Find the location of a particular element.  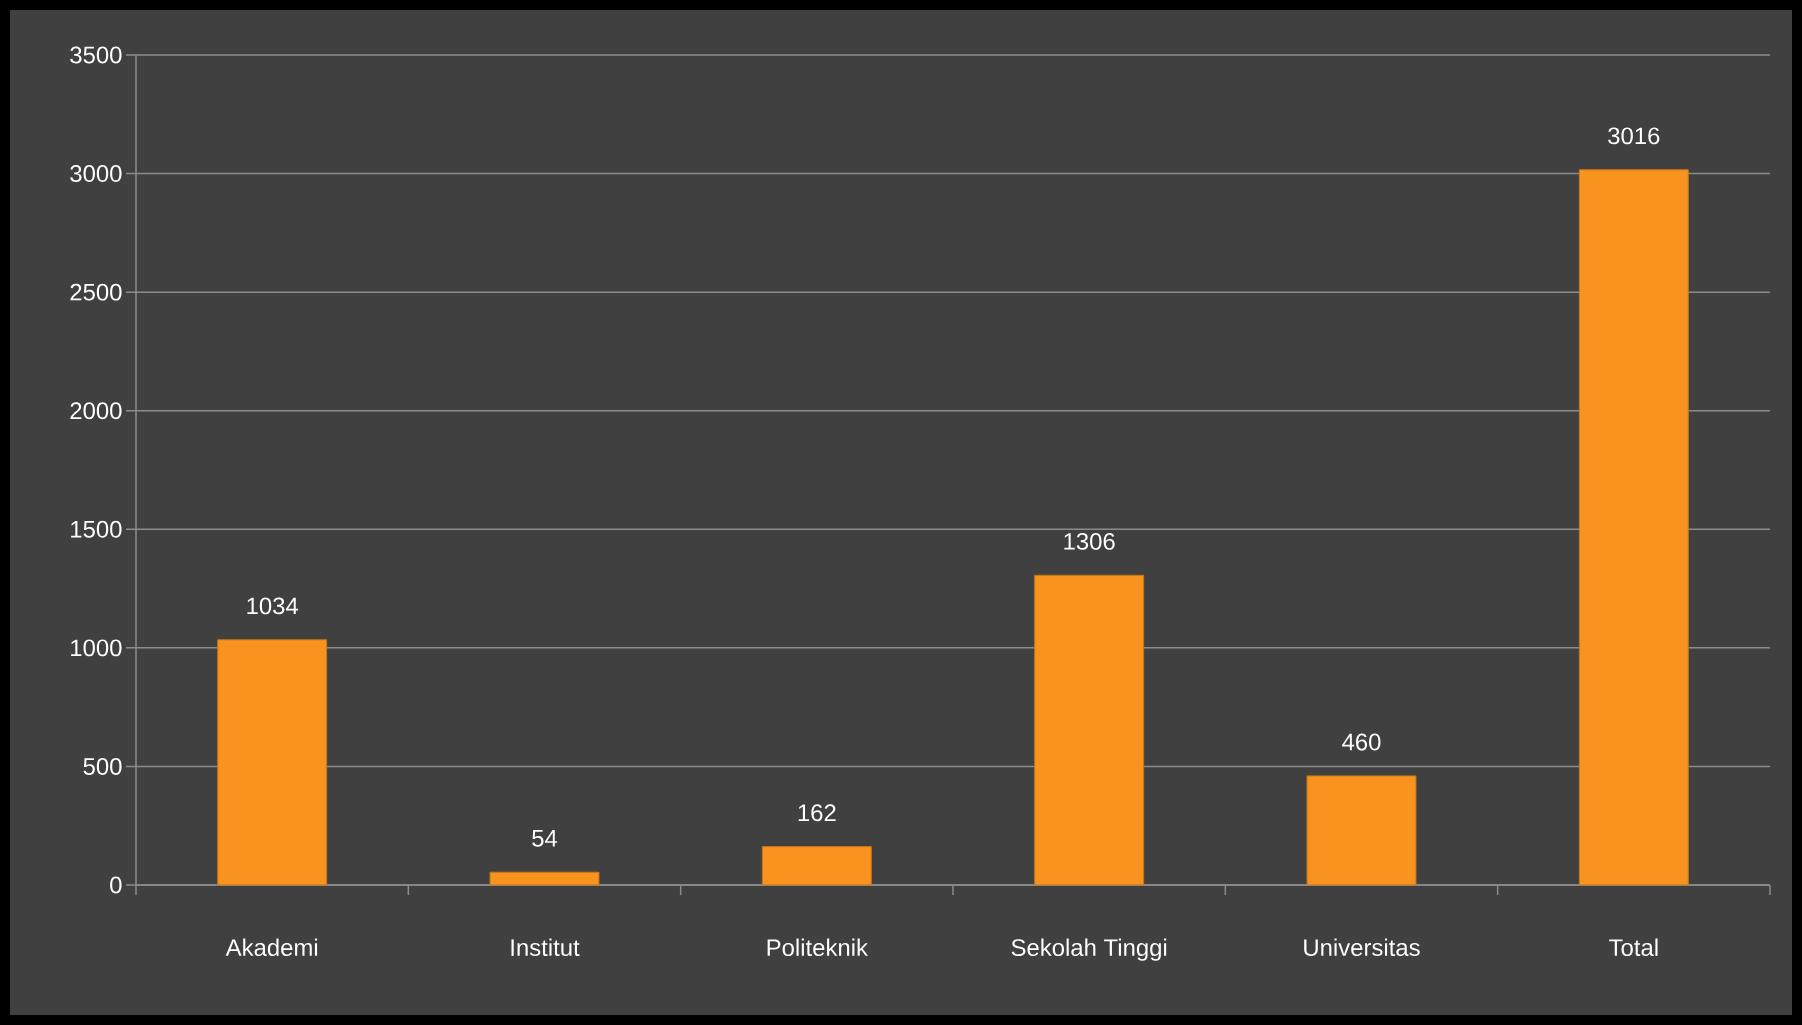

y-tick-label: 3500 is located at coordinates (96, 55).